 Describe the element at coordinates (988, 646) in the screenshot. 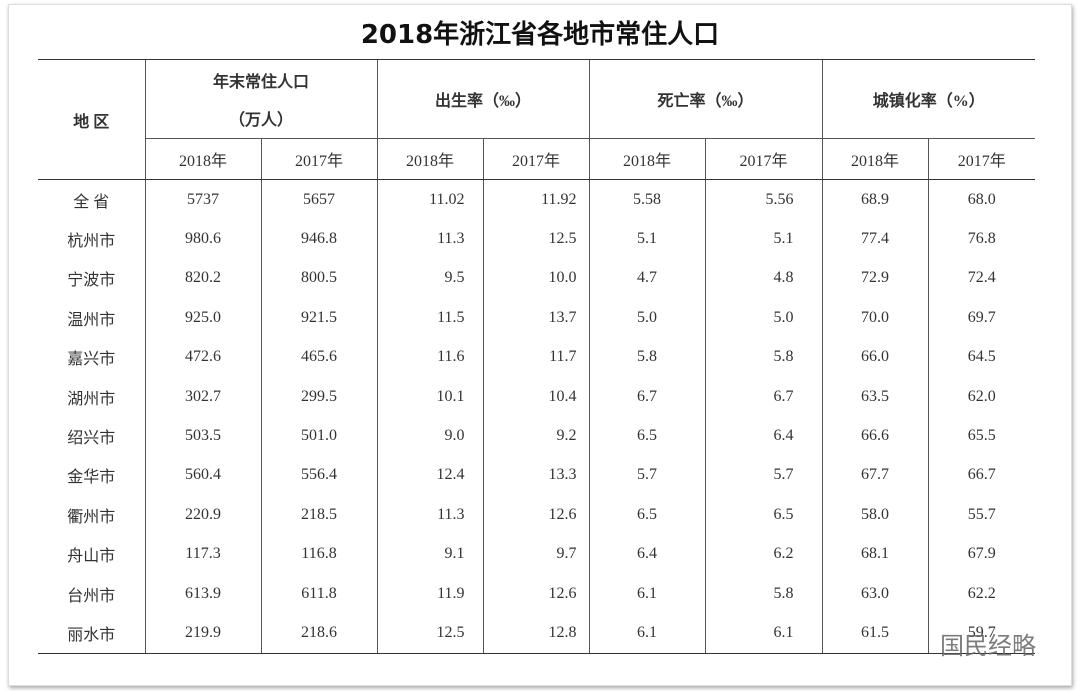

I see `watermark: 国民经略` at that location.